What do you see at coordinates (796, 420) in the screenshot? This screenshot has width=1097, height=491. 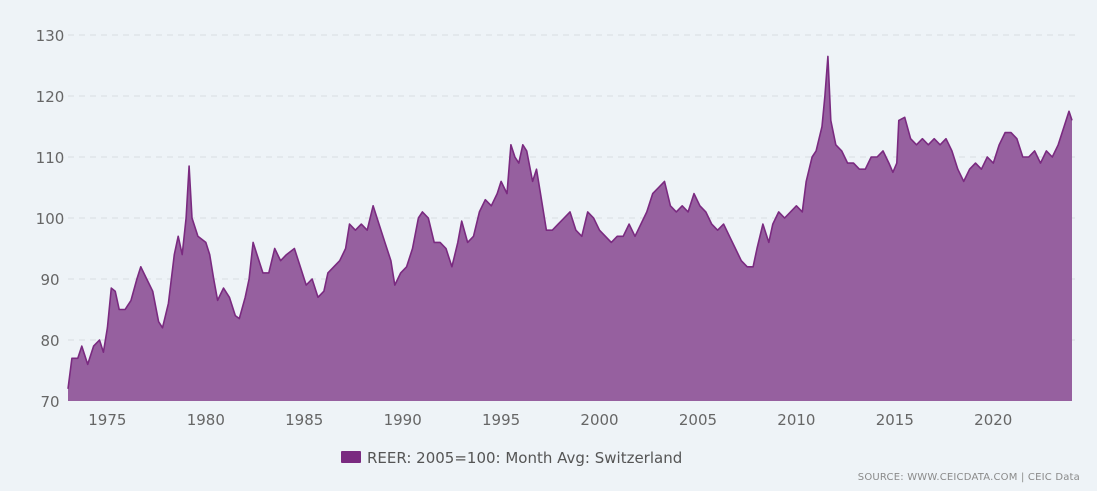 I see `x-tick-label-2010: 2010` at bounding box center [796, 420].